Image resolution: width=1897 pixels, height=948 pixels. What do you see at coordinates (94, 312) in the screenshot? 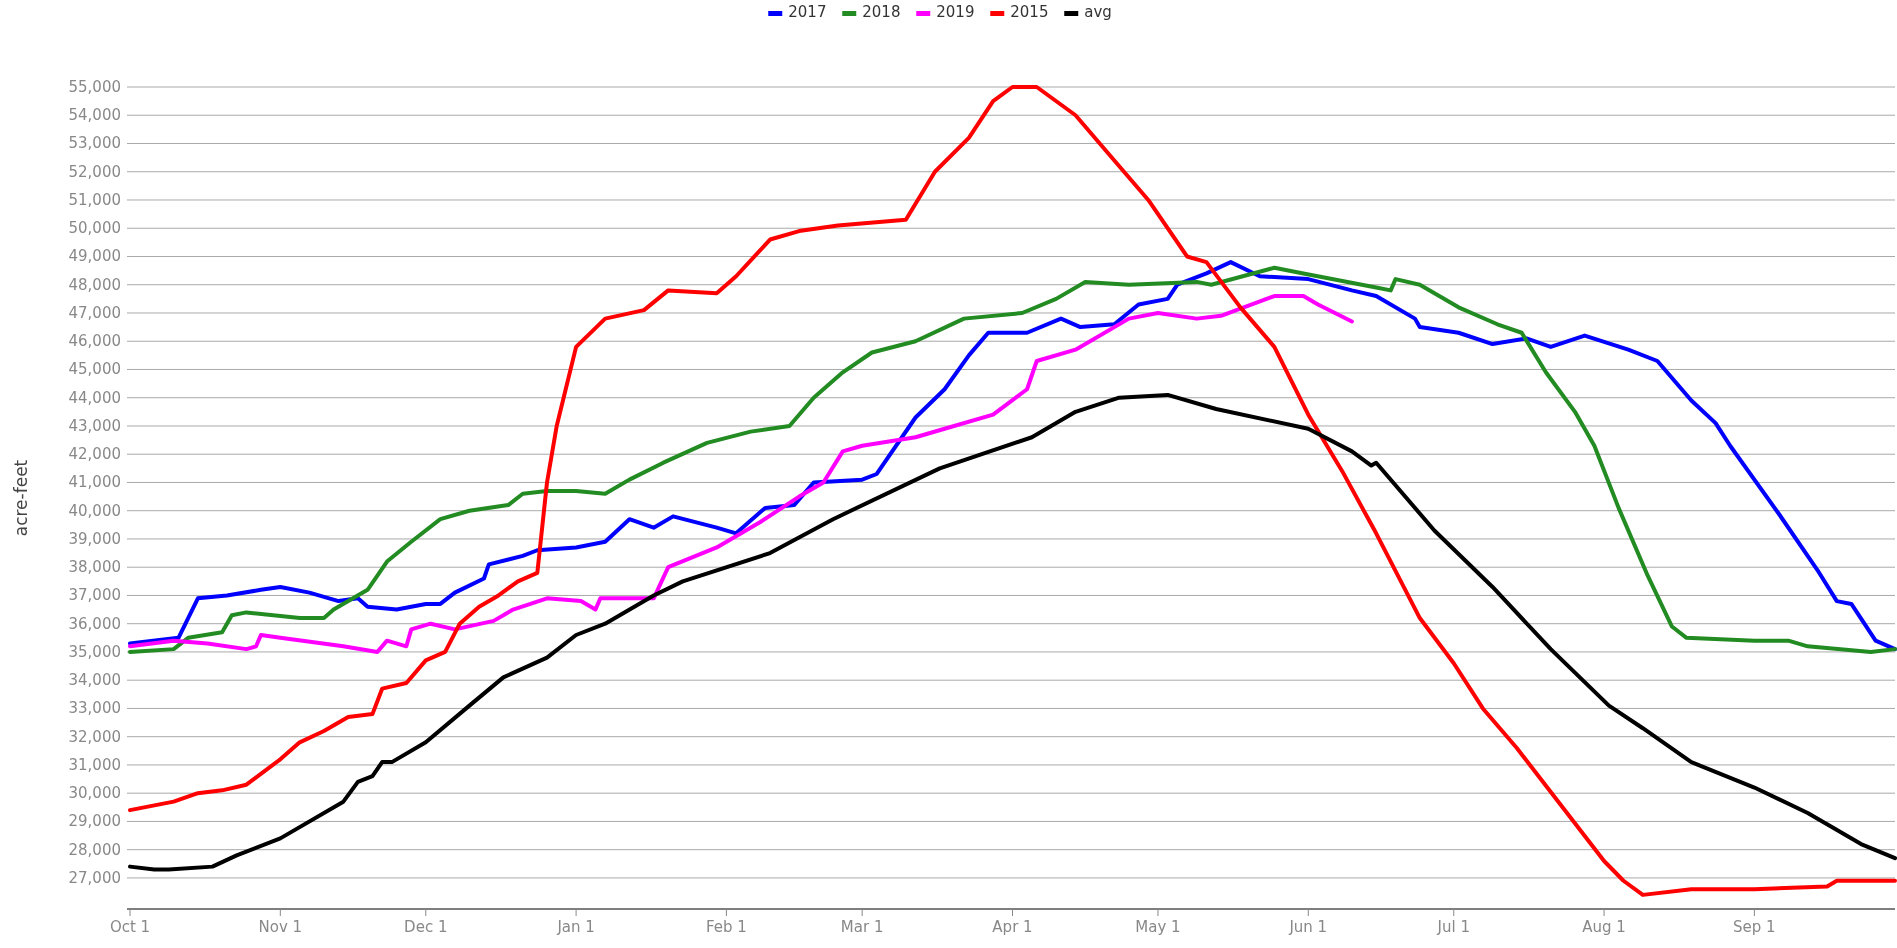
I see `y-tick-label: 47,000` at bounding box center [94, 312].